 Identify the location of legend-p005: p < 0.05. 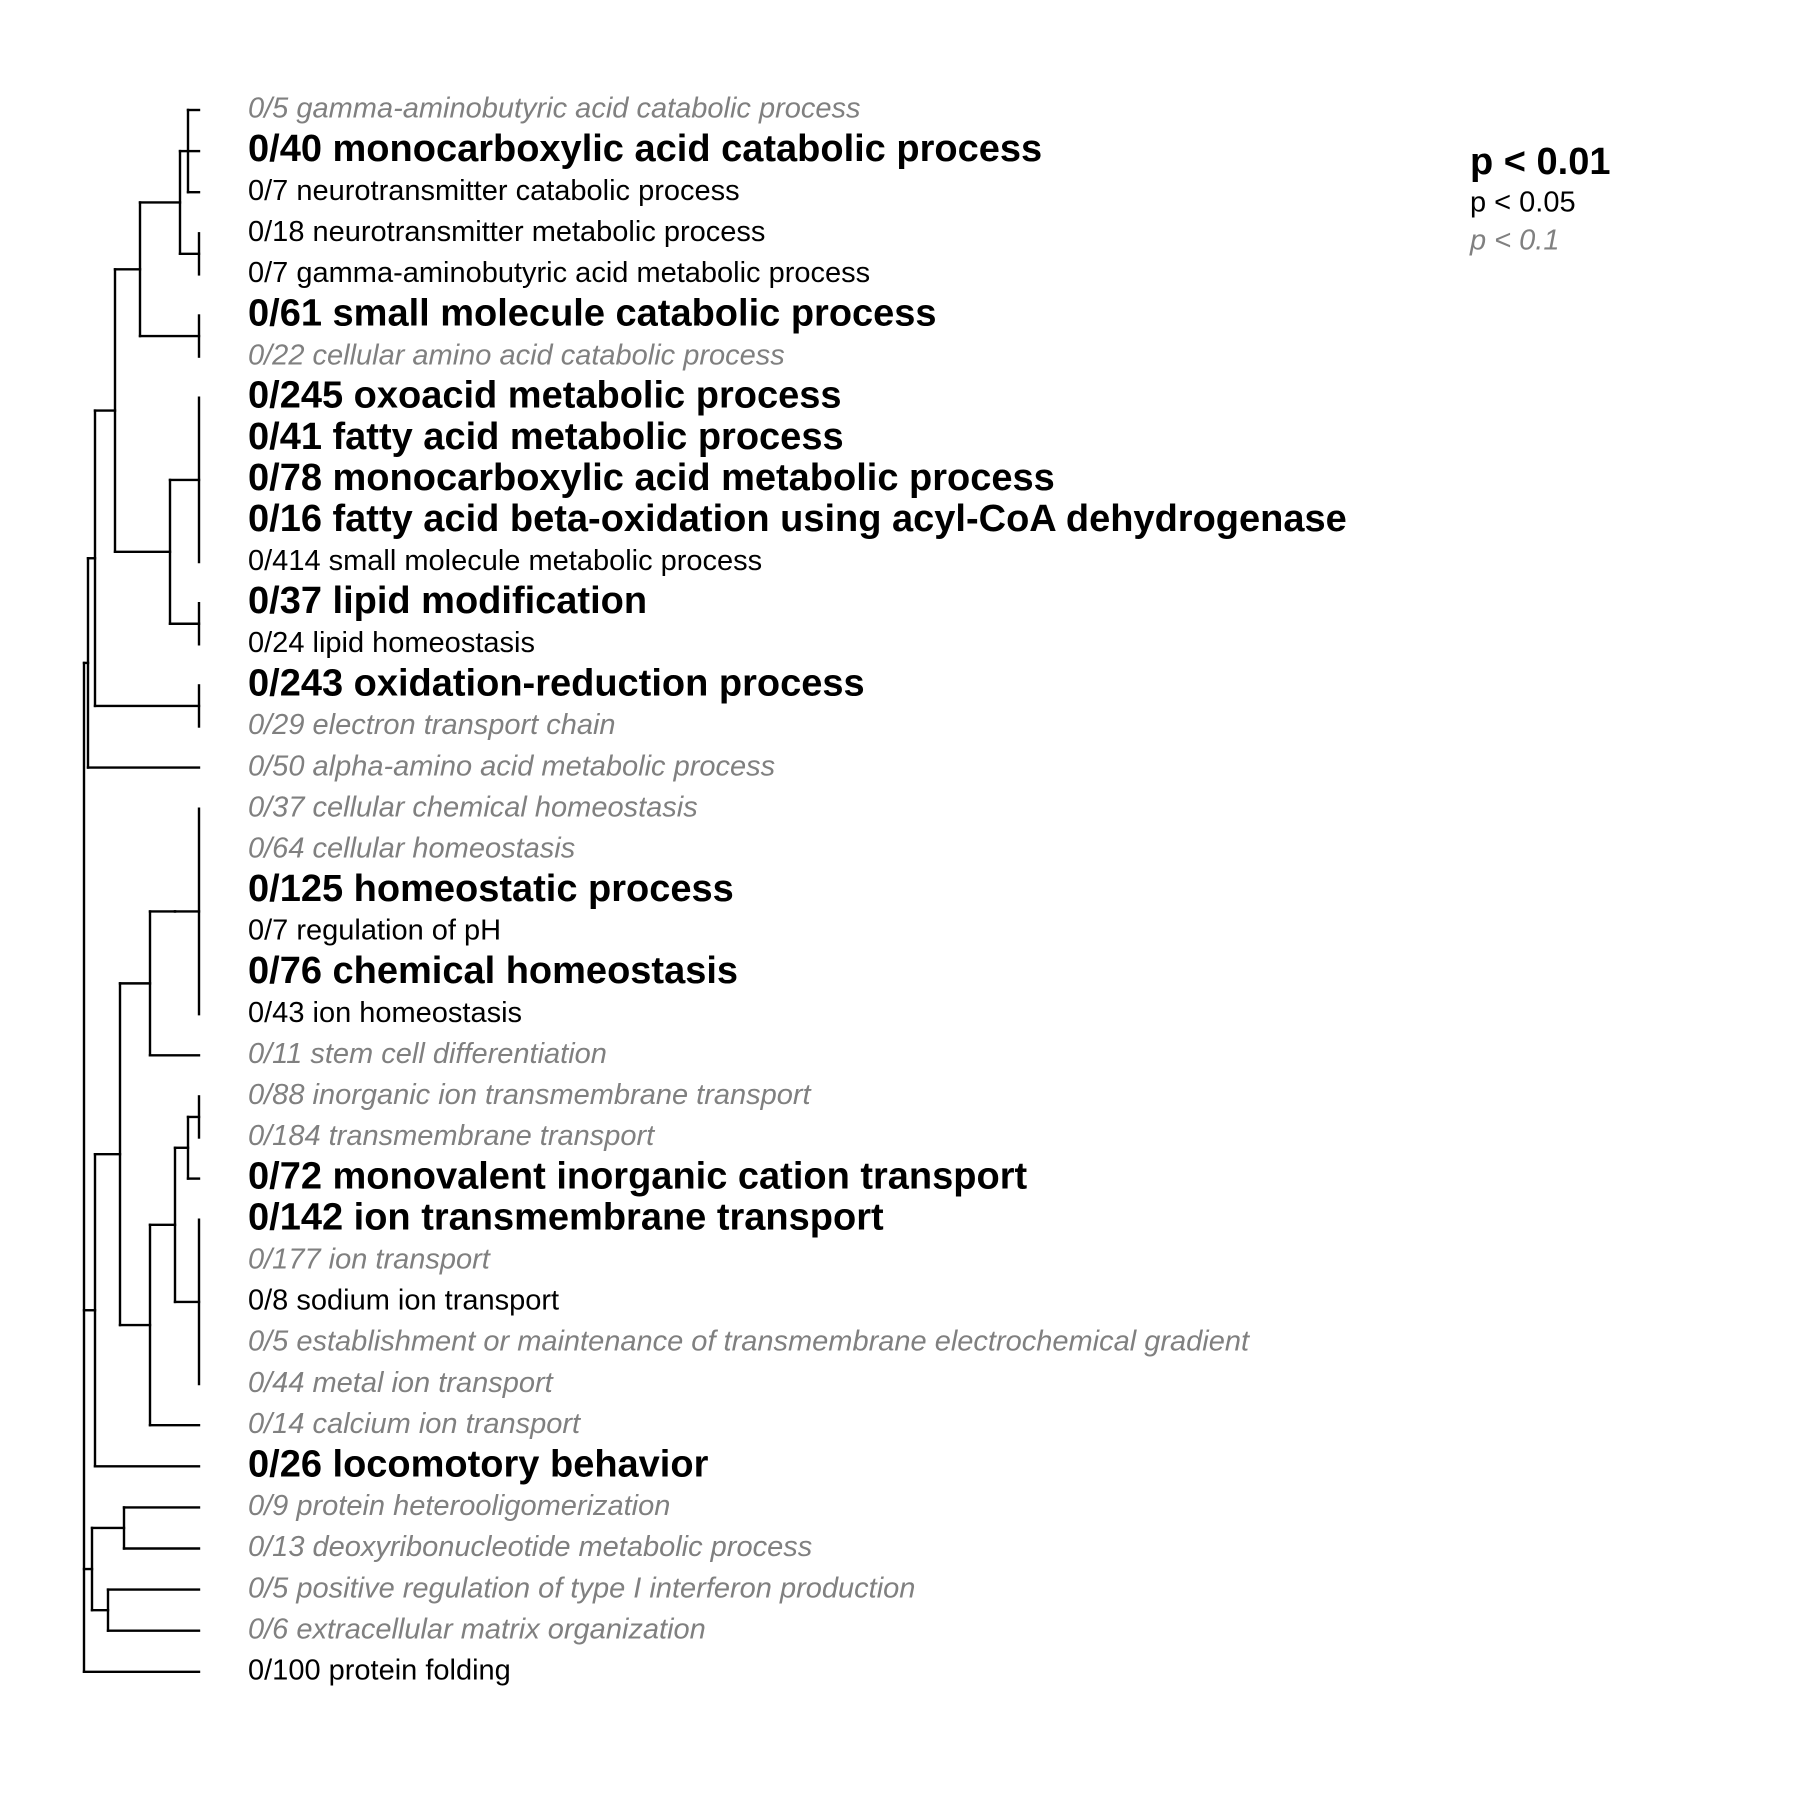
(1523, 203).